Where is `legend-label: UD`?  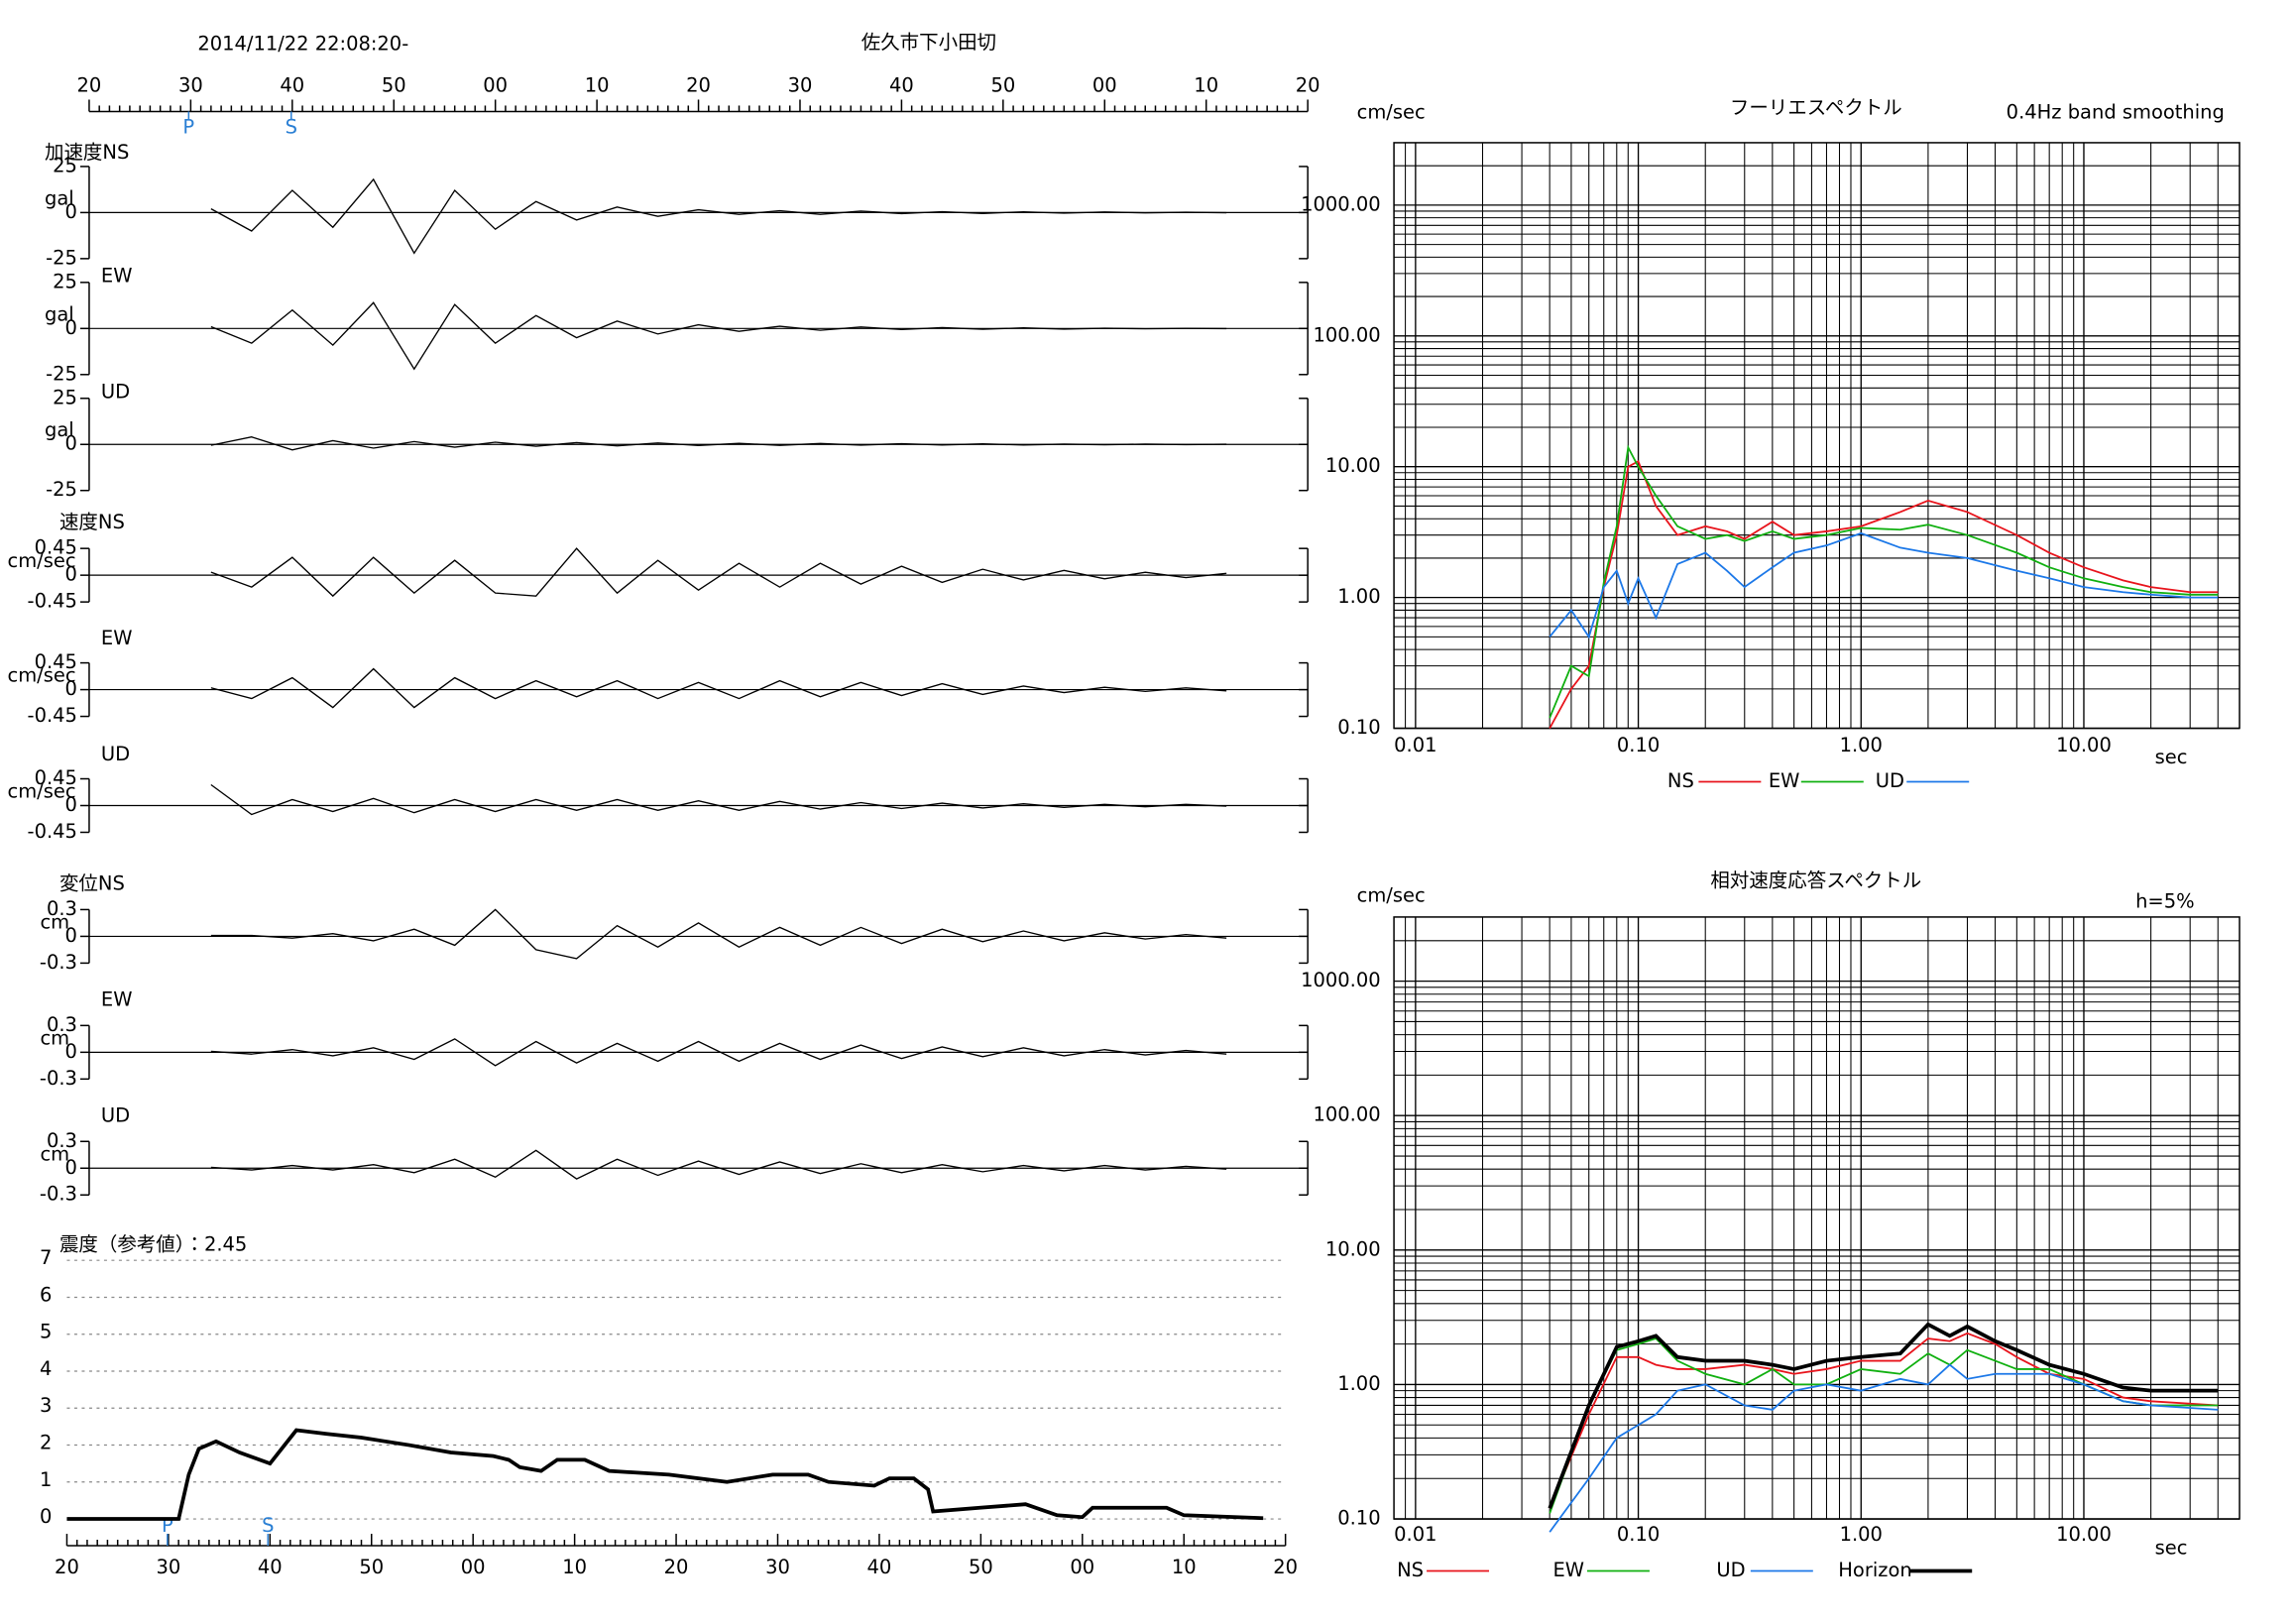
legend-label: UD is located at coordinates (1730, 1570).